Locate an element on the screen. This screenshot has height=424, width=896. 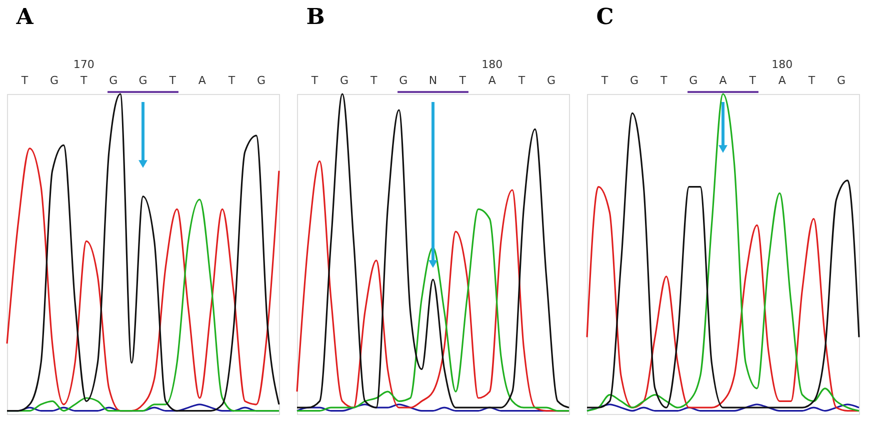
text: 170 is located at coordinates (83, 64).